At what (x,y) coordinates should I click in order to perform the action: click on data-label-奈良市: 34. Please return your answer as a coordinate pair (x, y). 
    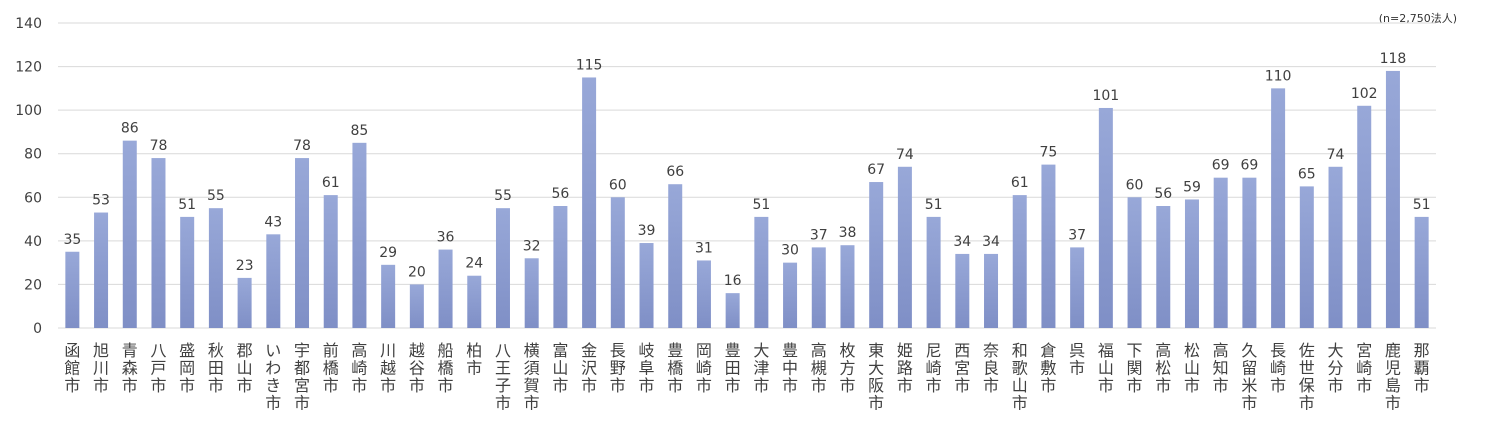
    Looking at the image, I should click on (991, 242).